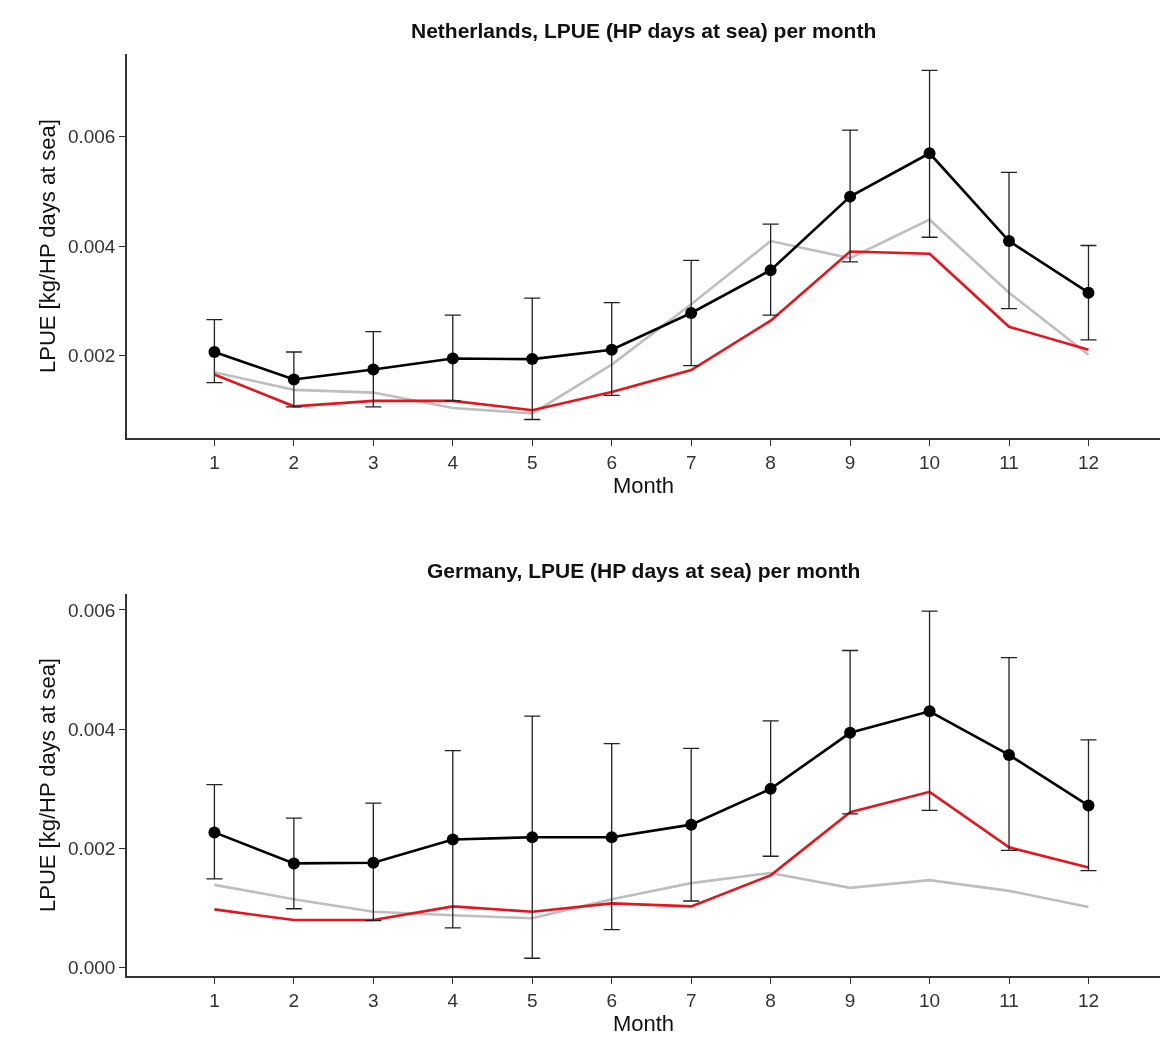 The image size is (1164, 1047). I want to click on y-tick-label: 0.000, so click(91, 968).